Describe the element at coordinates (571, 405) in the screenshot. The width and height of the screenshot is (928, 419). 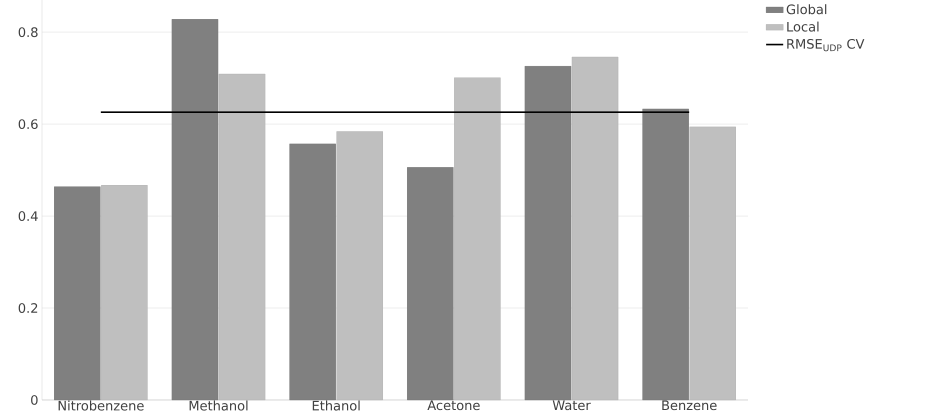
I see `x-tick-label: Water` at that location.